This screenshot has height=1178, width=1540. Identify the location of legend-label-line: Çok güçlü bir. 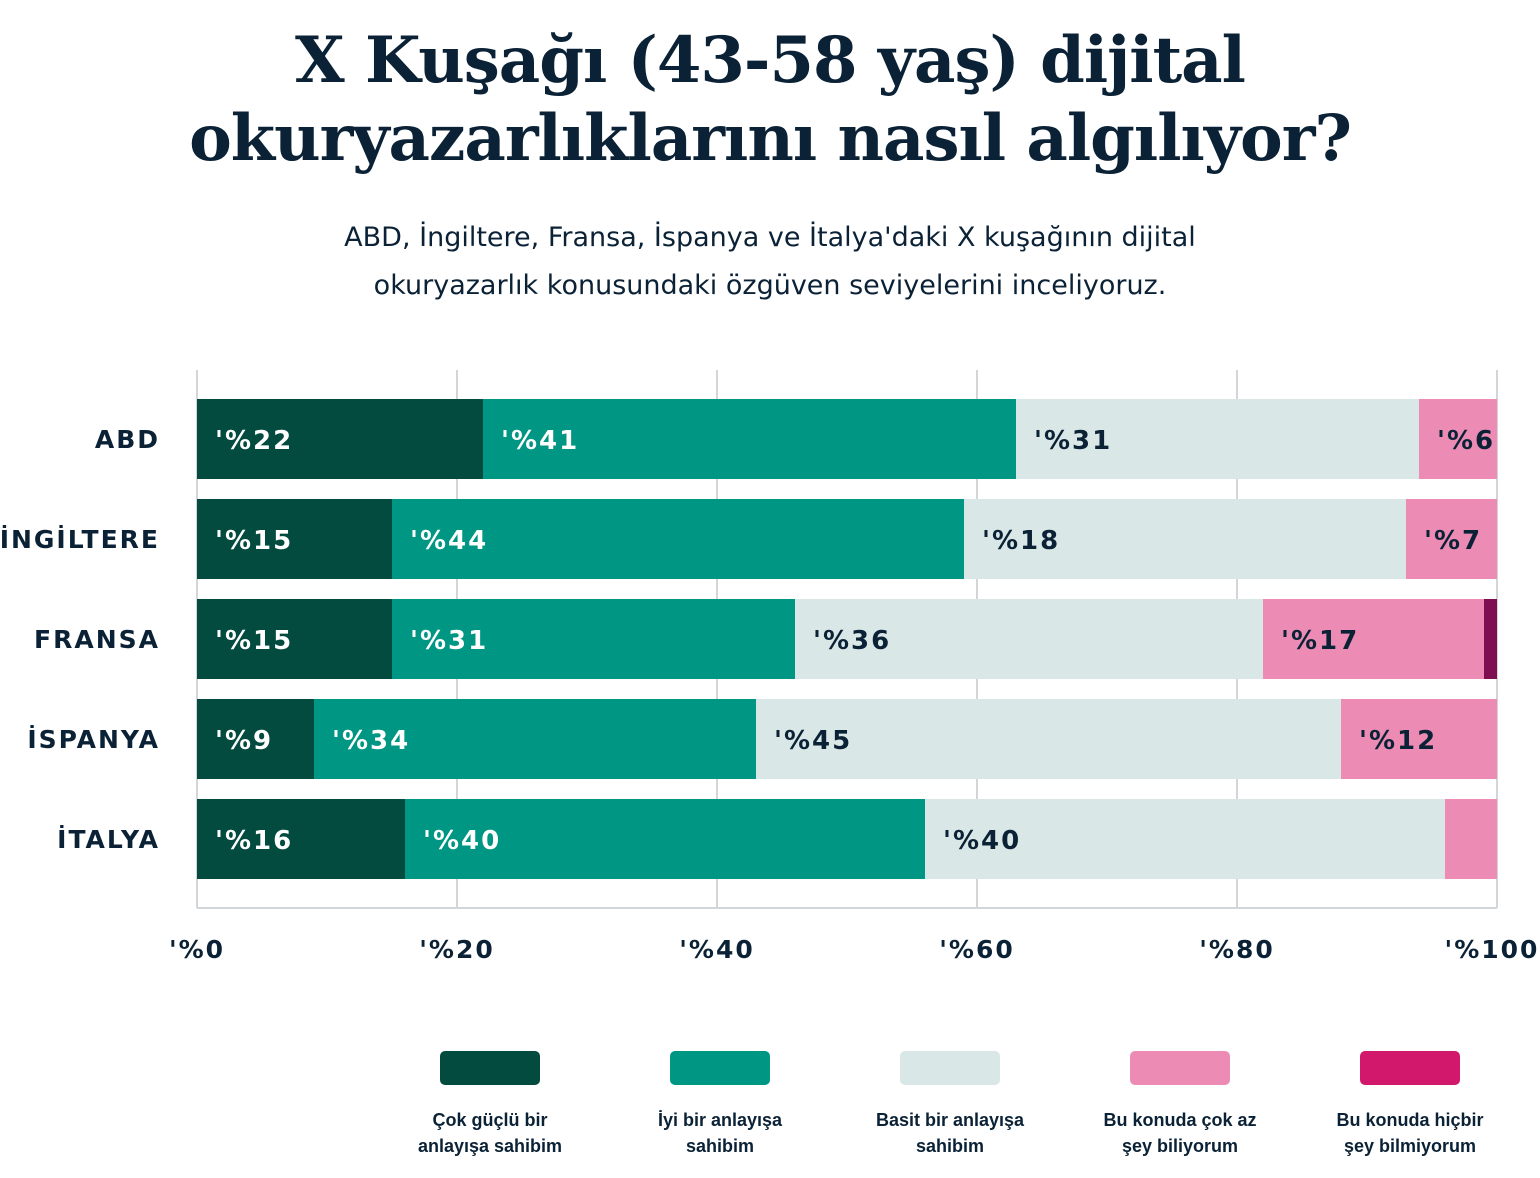
(490, 1120).